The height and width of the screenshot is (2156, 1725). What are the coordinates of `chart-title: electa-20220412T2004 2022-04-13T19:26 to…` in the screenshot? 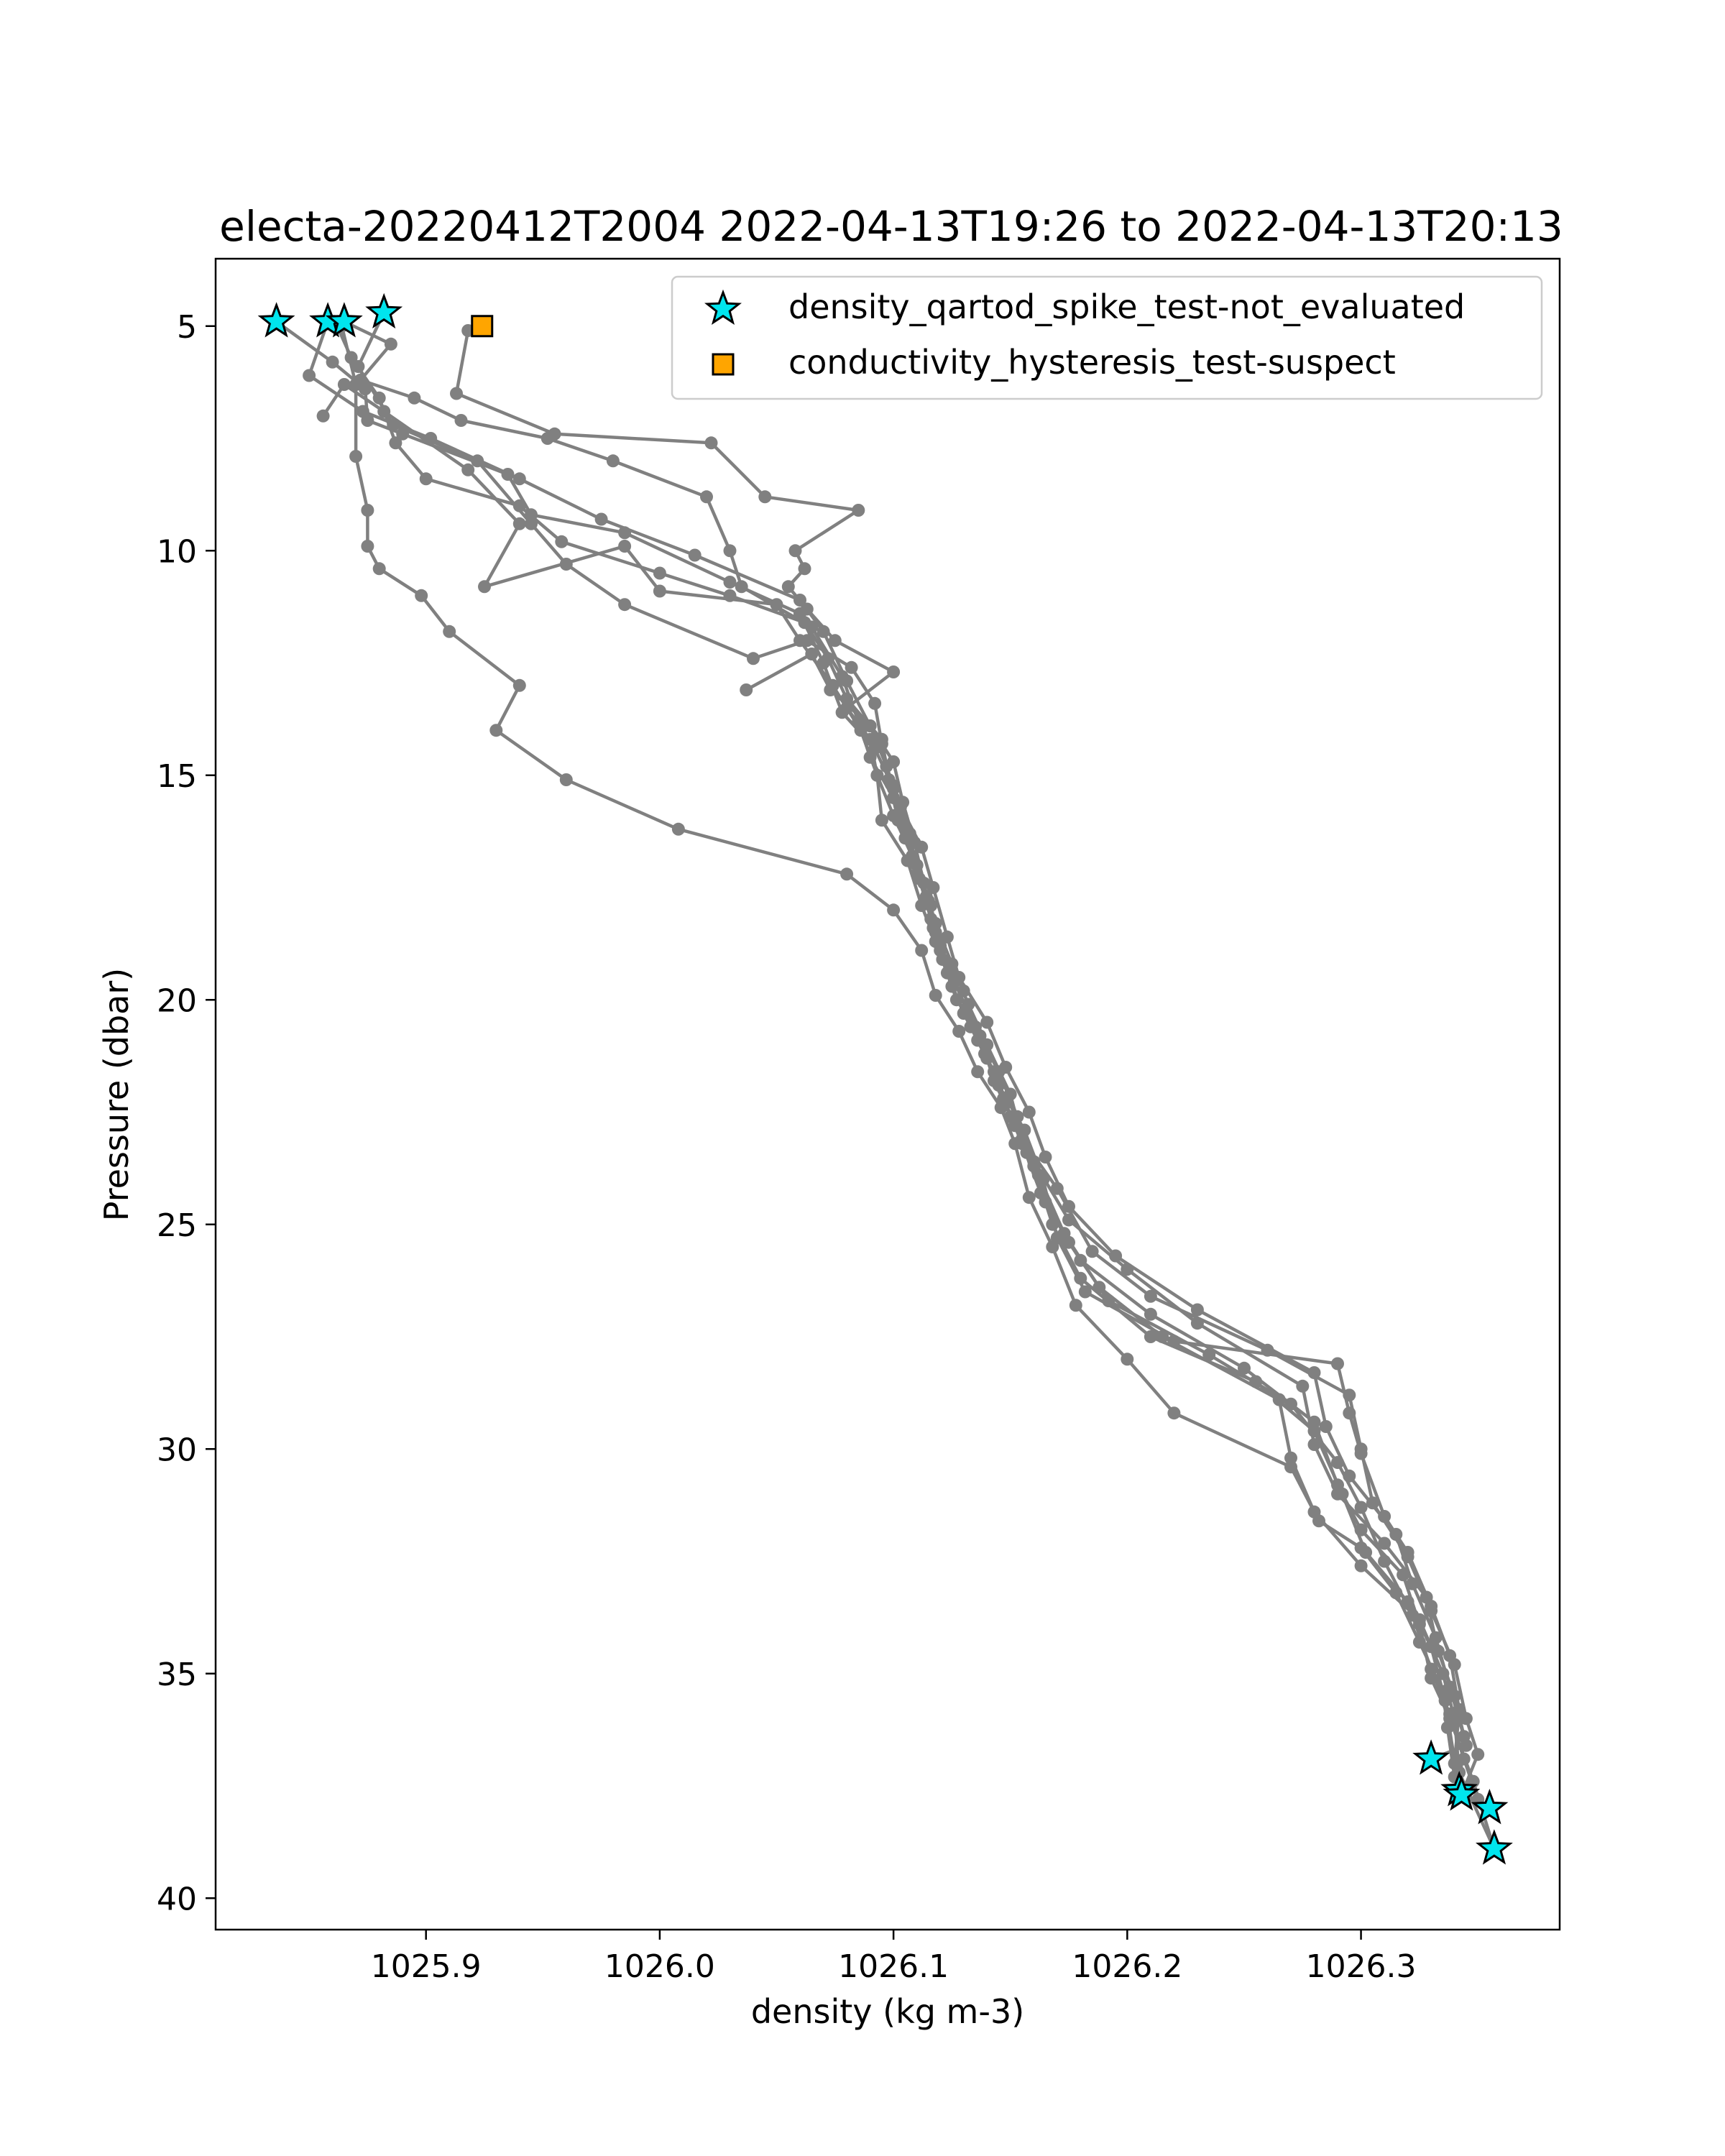 It's located at (891, 227).